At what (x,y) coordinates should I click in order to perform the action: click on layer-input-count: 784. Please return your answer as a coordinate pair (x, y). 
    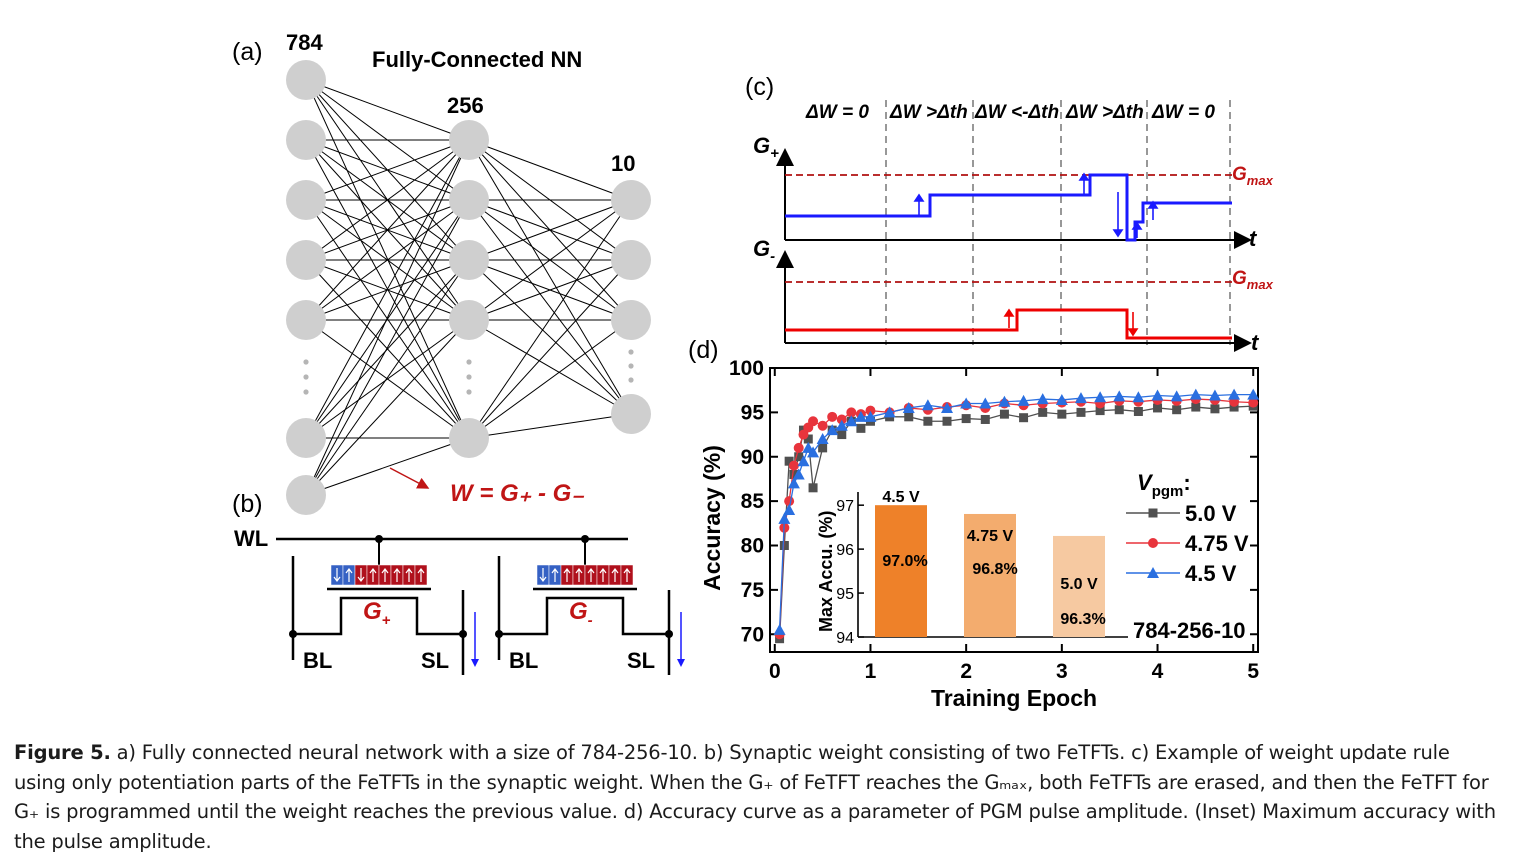
    Looking at the image, I should click on (304, 42).